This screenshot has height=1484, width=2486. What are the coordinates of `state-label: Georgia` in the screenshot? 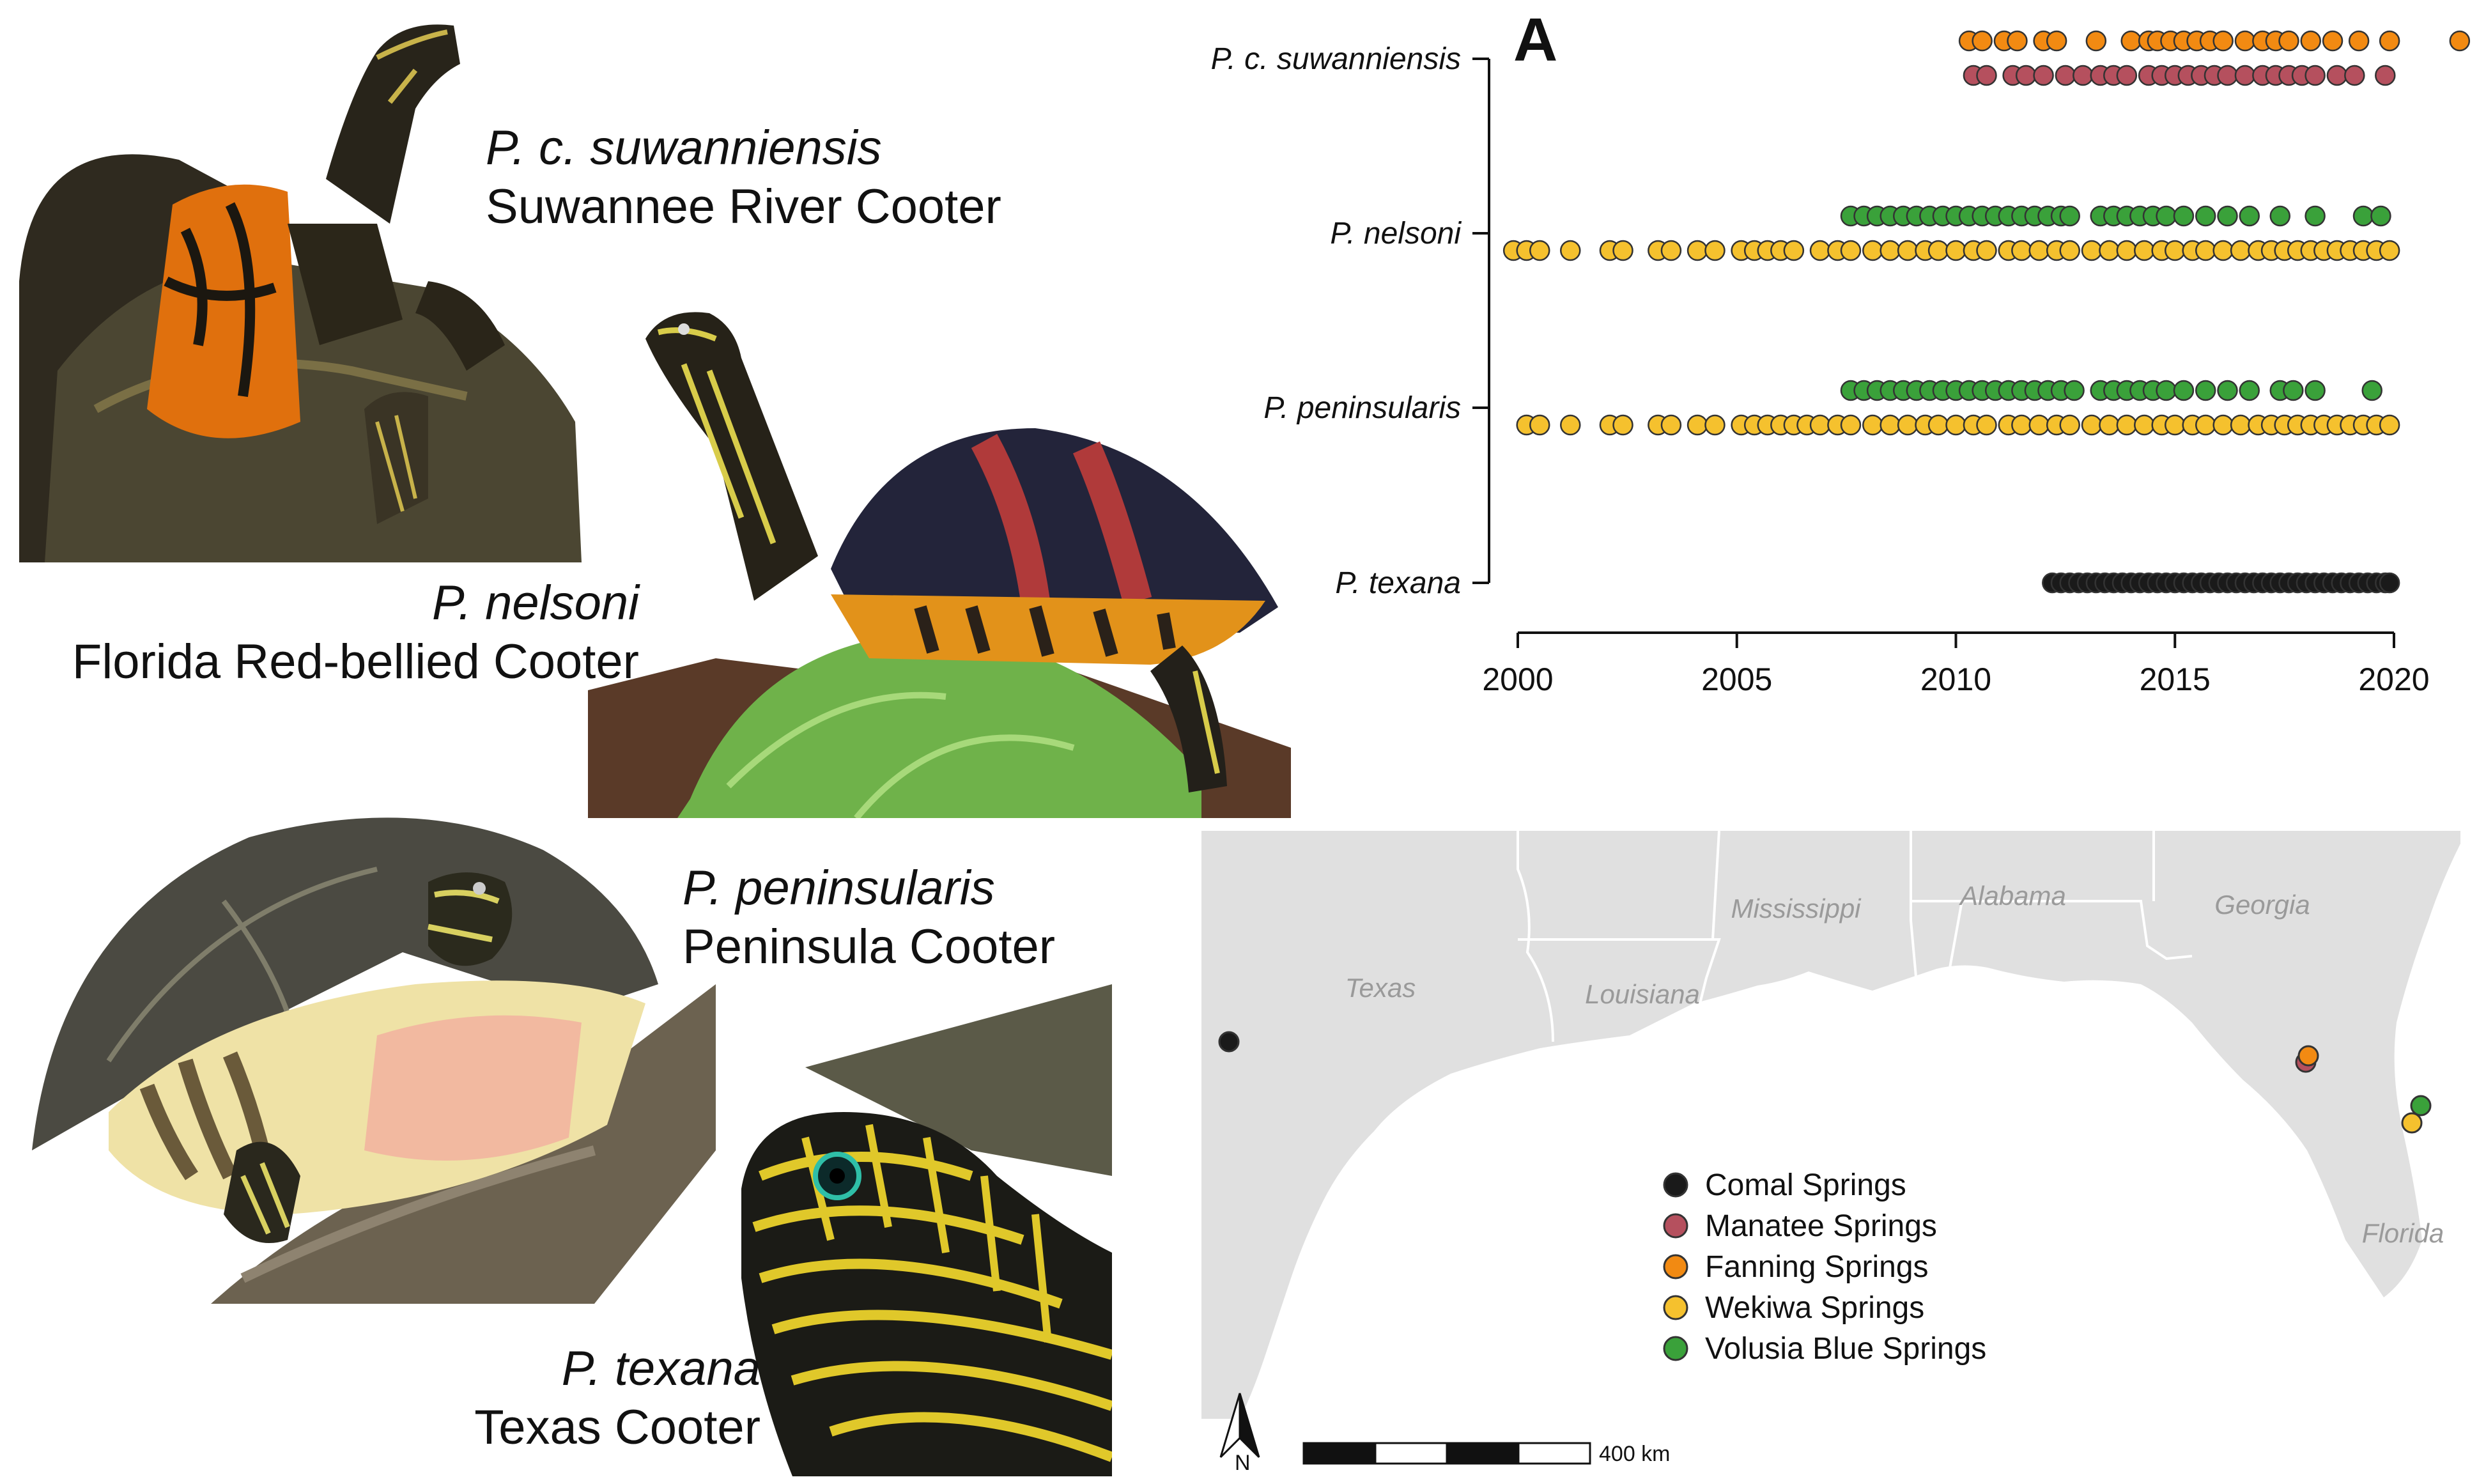 It's located at (2262, 905).